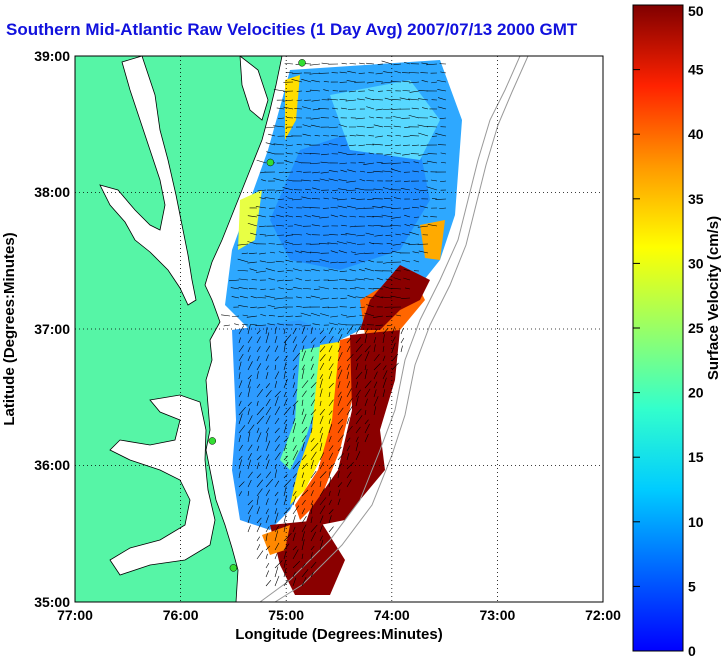 Image resolution: width=724 pixels, height=659 pixels. Describe the element at coordinates (75, 615) in the screenshot. I see `x-tick: 77:00` at that location.